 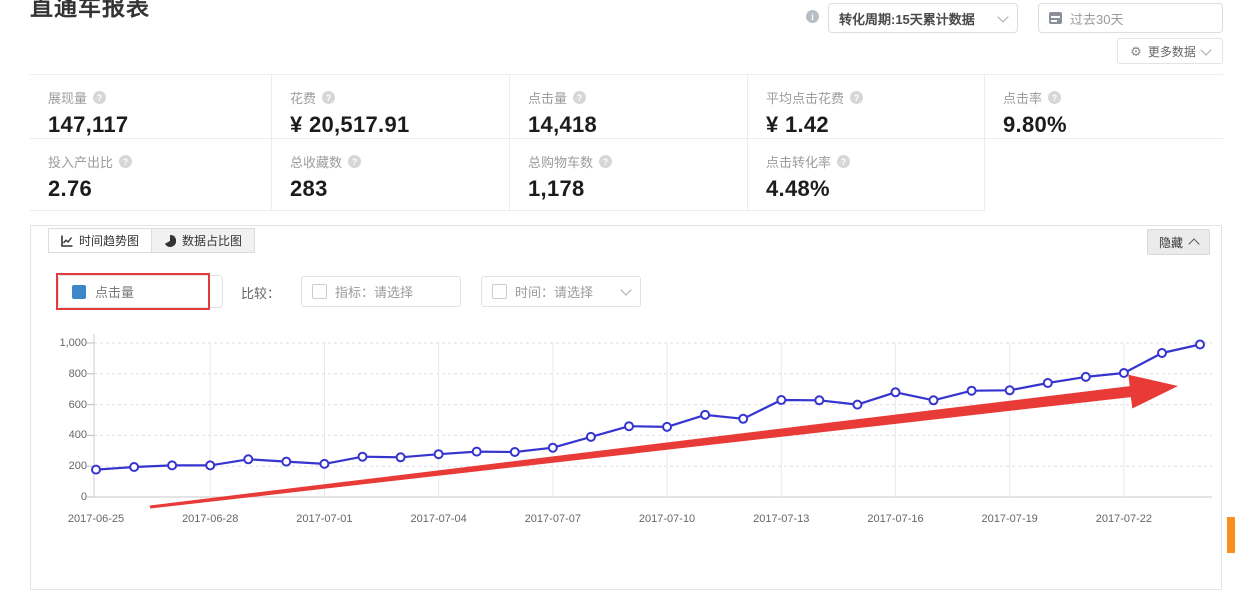 I want to click on time-checkbox, so click(x=499, y=291).